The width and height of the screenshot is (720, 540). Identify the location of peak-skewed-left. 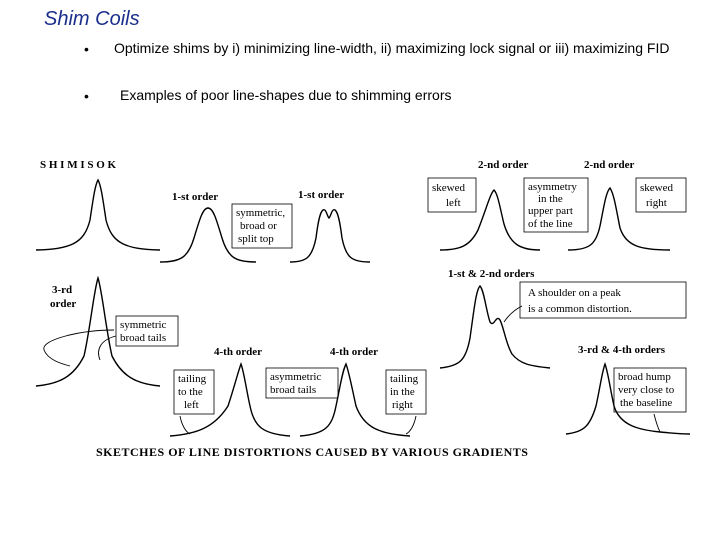
(490, 220).